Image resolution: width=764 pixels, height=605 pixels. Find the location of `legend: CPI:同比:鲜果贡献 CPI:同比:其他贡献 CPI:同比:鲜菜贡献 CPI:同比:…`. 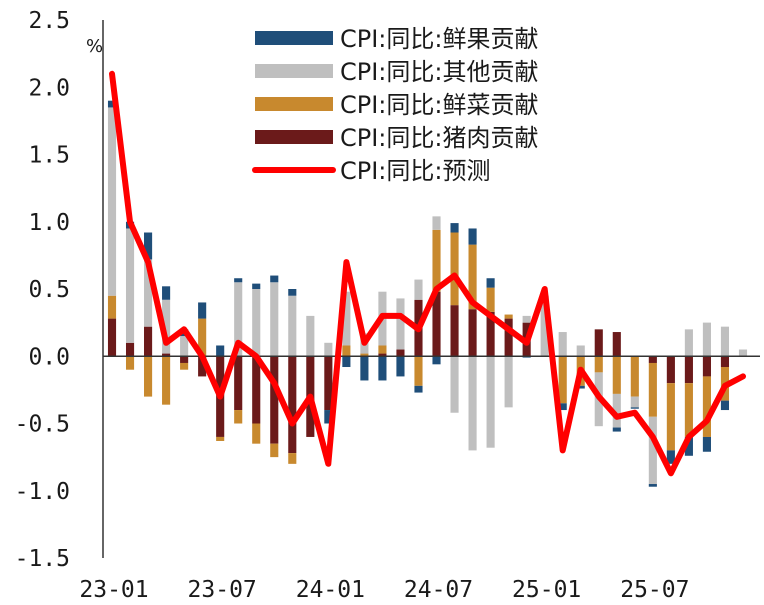

legend: CPI:同比:鲜果贡献 CPI:同比:其他贡献 CPI:同比:鲜菜贡献 CPI:同比:… is located at coordinates (395, 105).